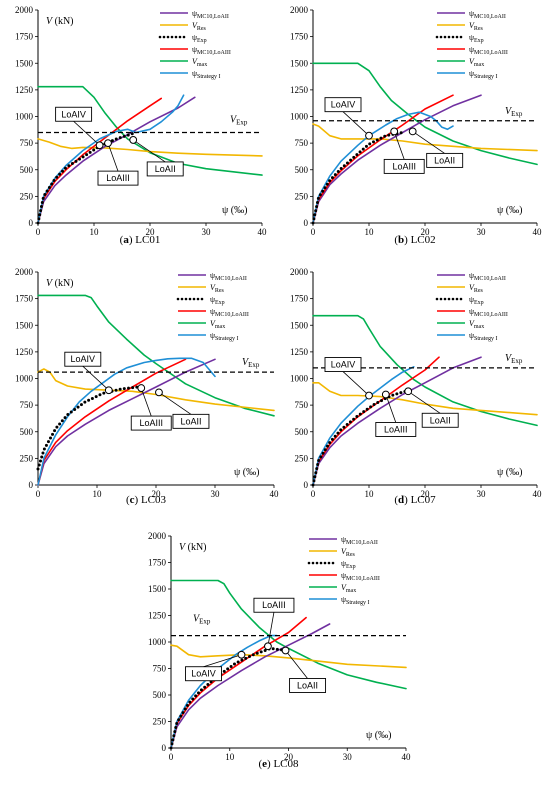  I want to click on caption: (c) LC03, so click(146, 500).